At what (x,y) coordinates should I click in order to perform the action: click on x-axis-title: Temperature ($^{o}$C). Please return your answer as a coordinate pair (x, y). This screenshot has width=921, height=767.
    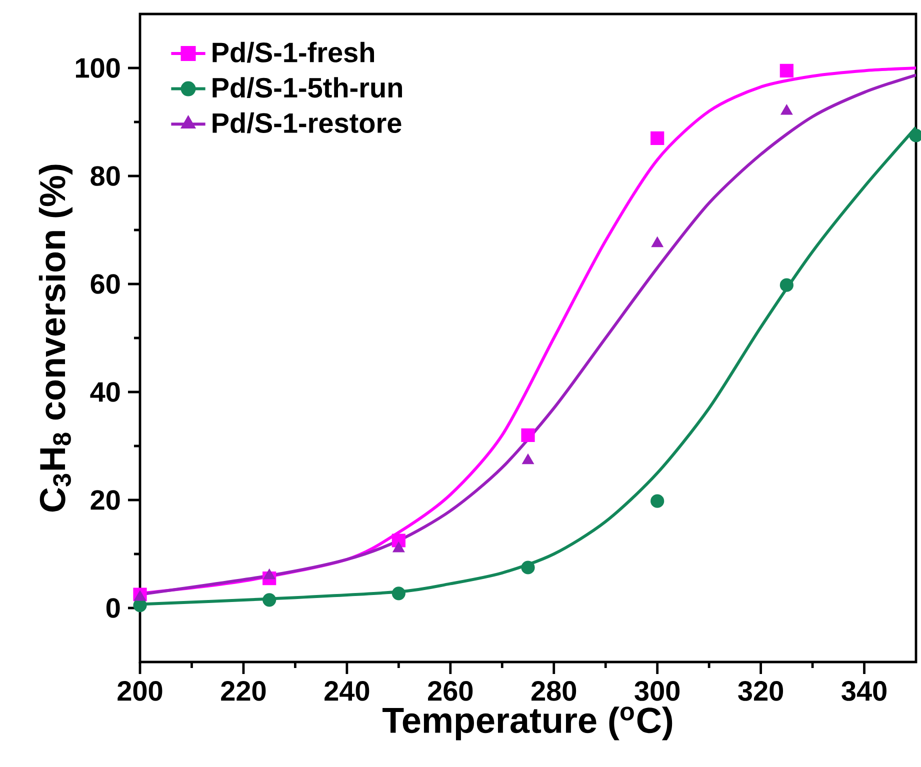
    Looking at the image, I should click on (527, 723).